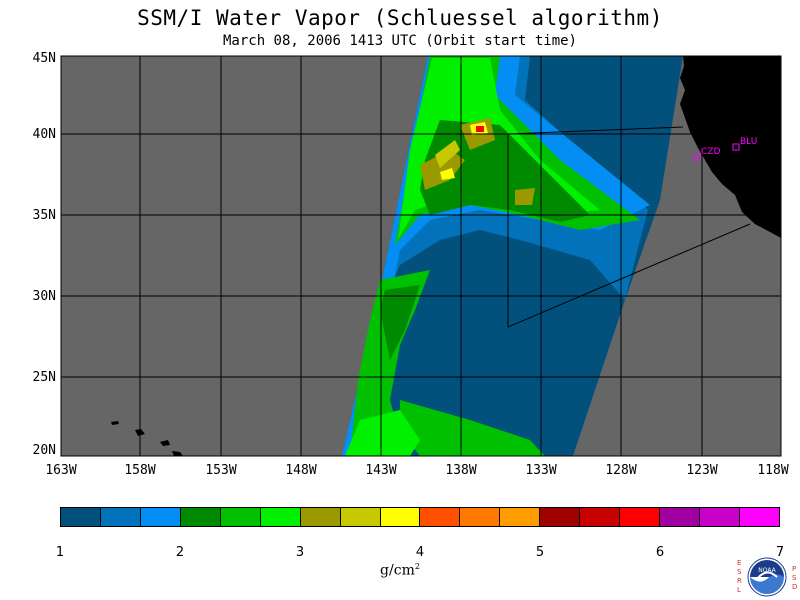 This screenshot has height=600, width=800. What do you see at coordinates (44, 215) in the screenshot?
I see `lat-label: 35N` at bounding box center [44, 215].